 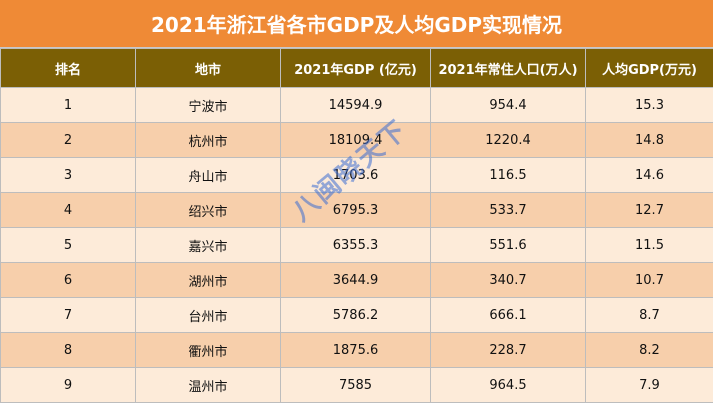 What do you see at coordinates (508, 105) in the screenshot?
I see `population-cell: 954.4` at bounding box center [508, 105].